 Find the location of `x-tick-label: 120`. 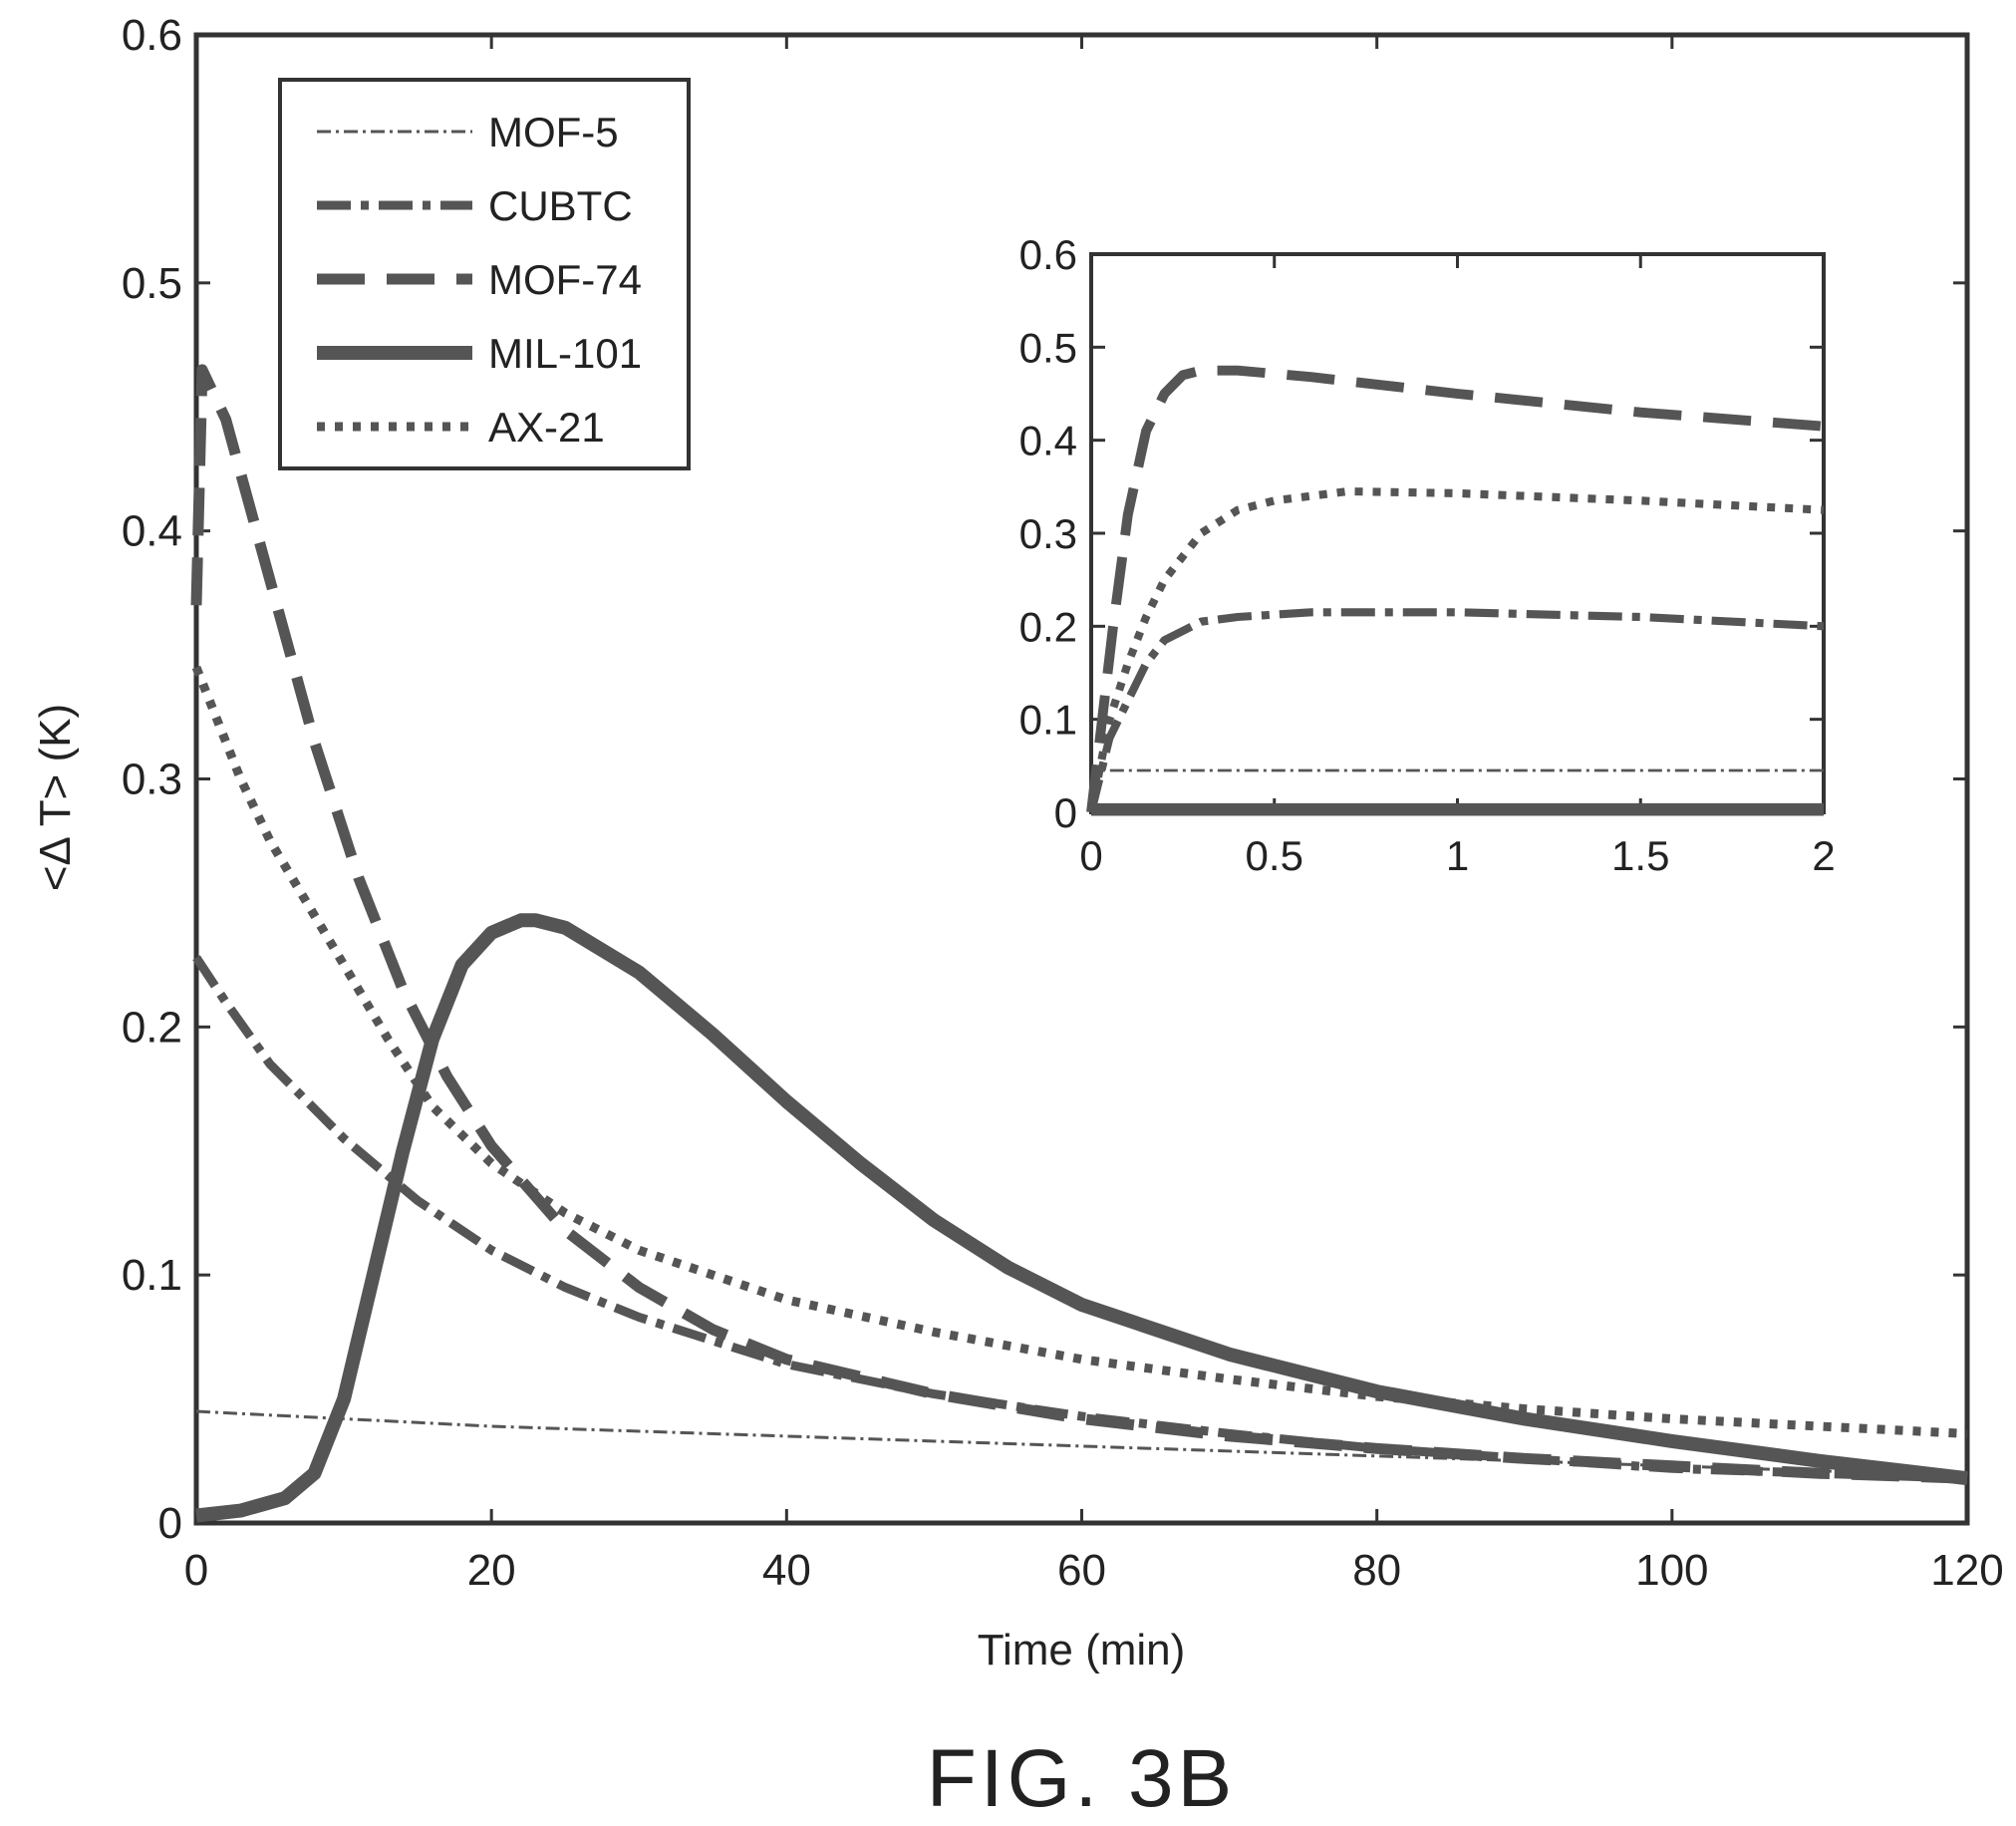

x-tick-label: 120 is located at coordinates (1967, 1570).